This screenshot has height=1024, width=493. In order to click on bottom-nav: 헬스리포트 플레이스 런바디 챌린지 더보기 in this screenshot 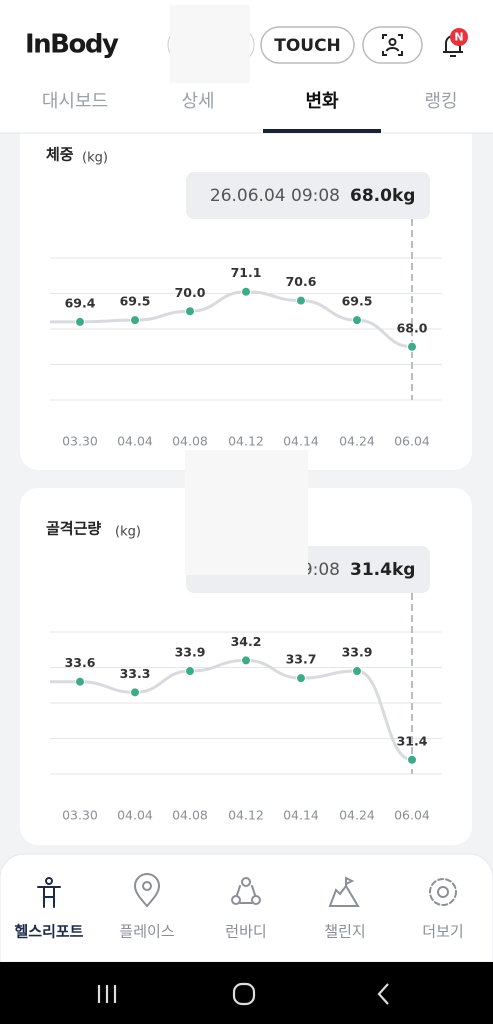, I will do `click(246, 908)`.